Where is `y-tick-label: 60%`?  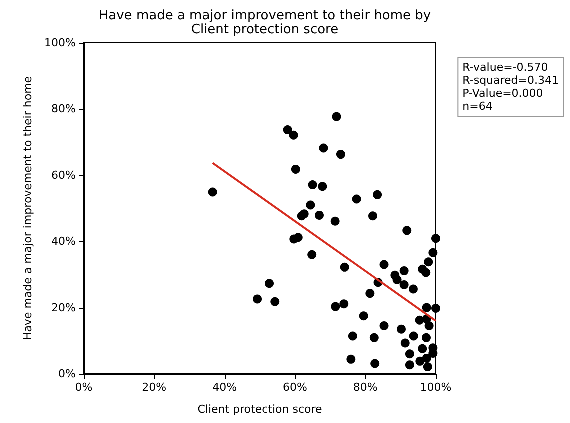 y-tick-label: 60% is located at coordinates (64, 175).